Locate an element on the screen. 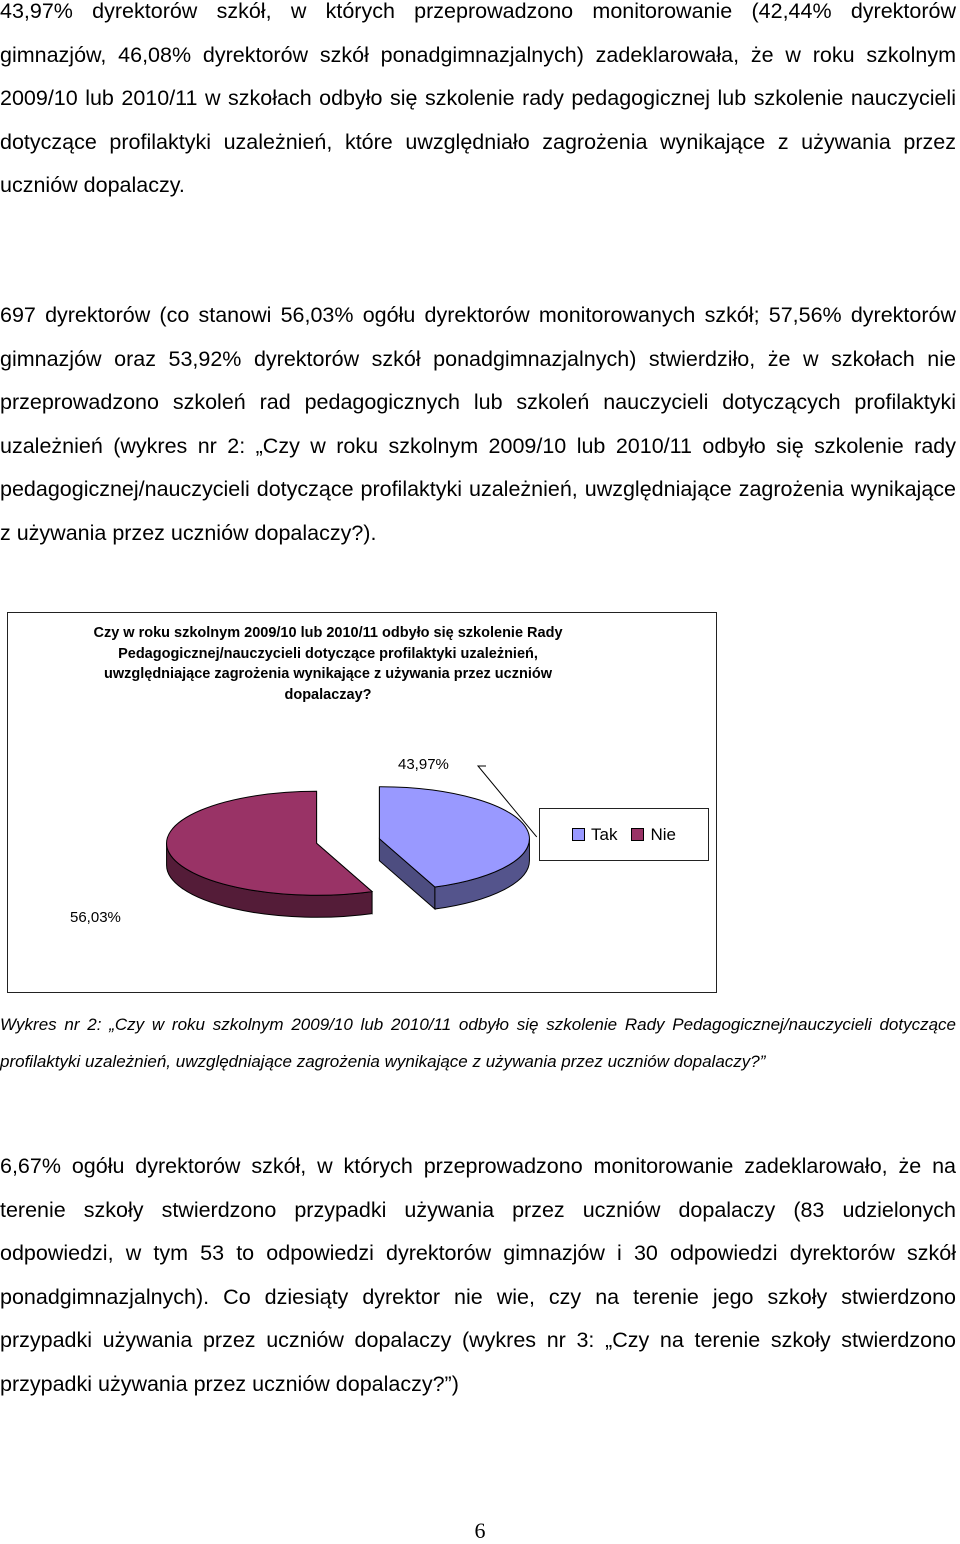 This screenshot has width=960, height=1544. legend-label-nie: Nie is located at coordinates (663, 834).